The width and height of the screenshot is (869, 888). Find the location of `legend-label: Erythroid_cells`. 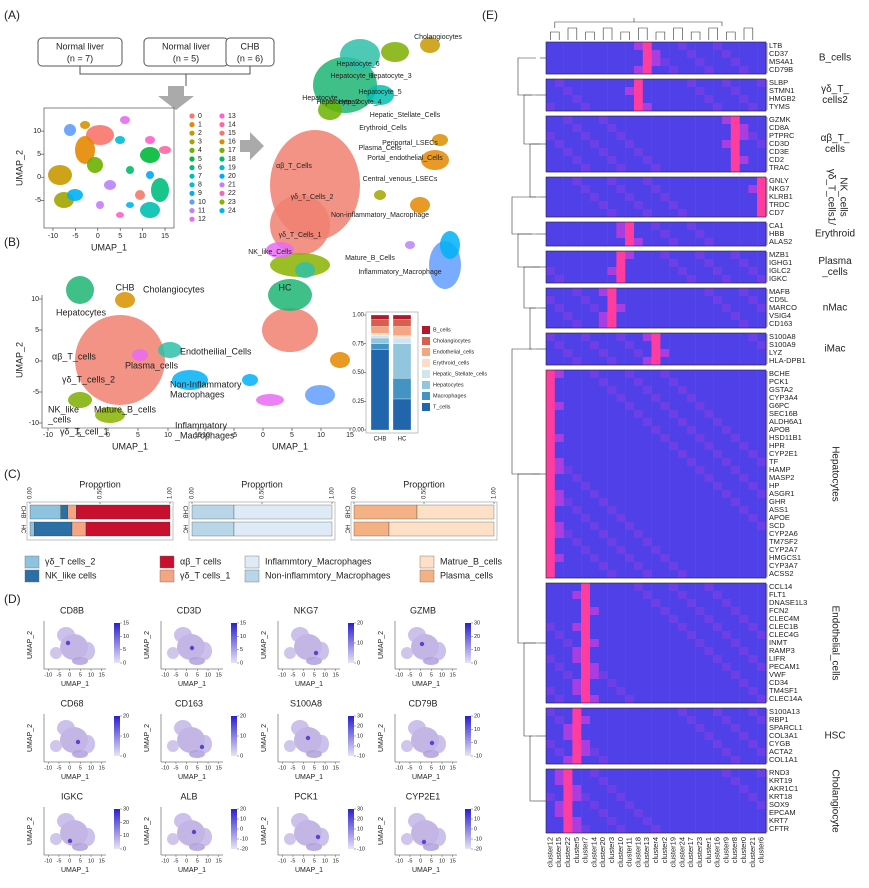

legend-label: Erythroid_cells is located at coordinates (451, 363).